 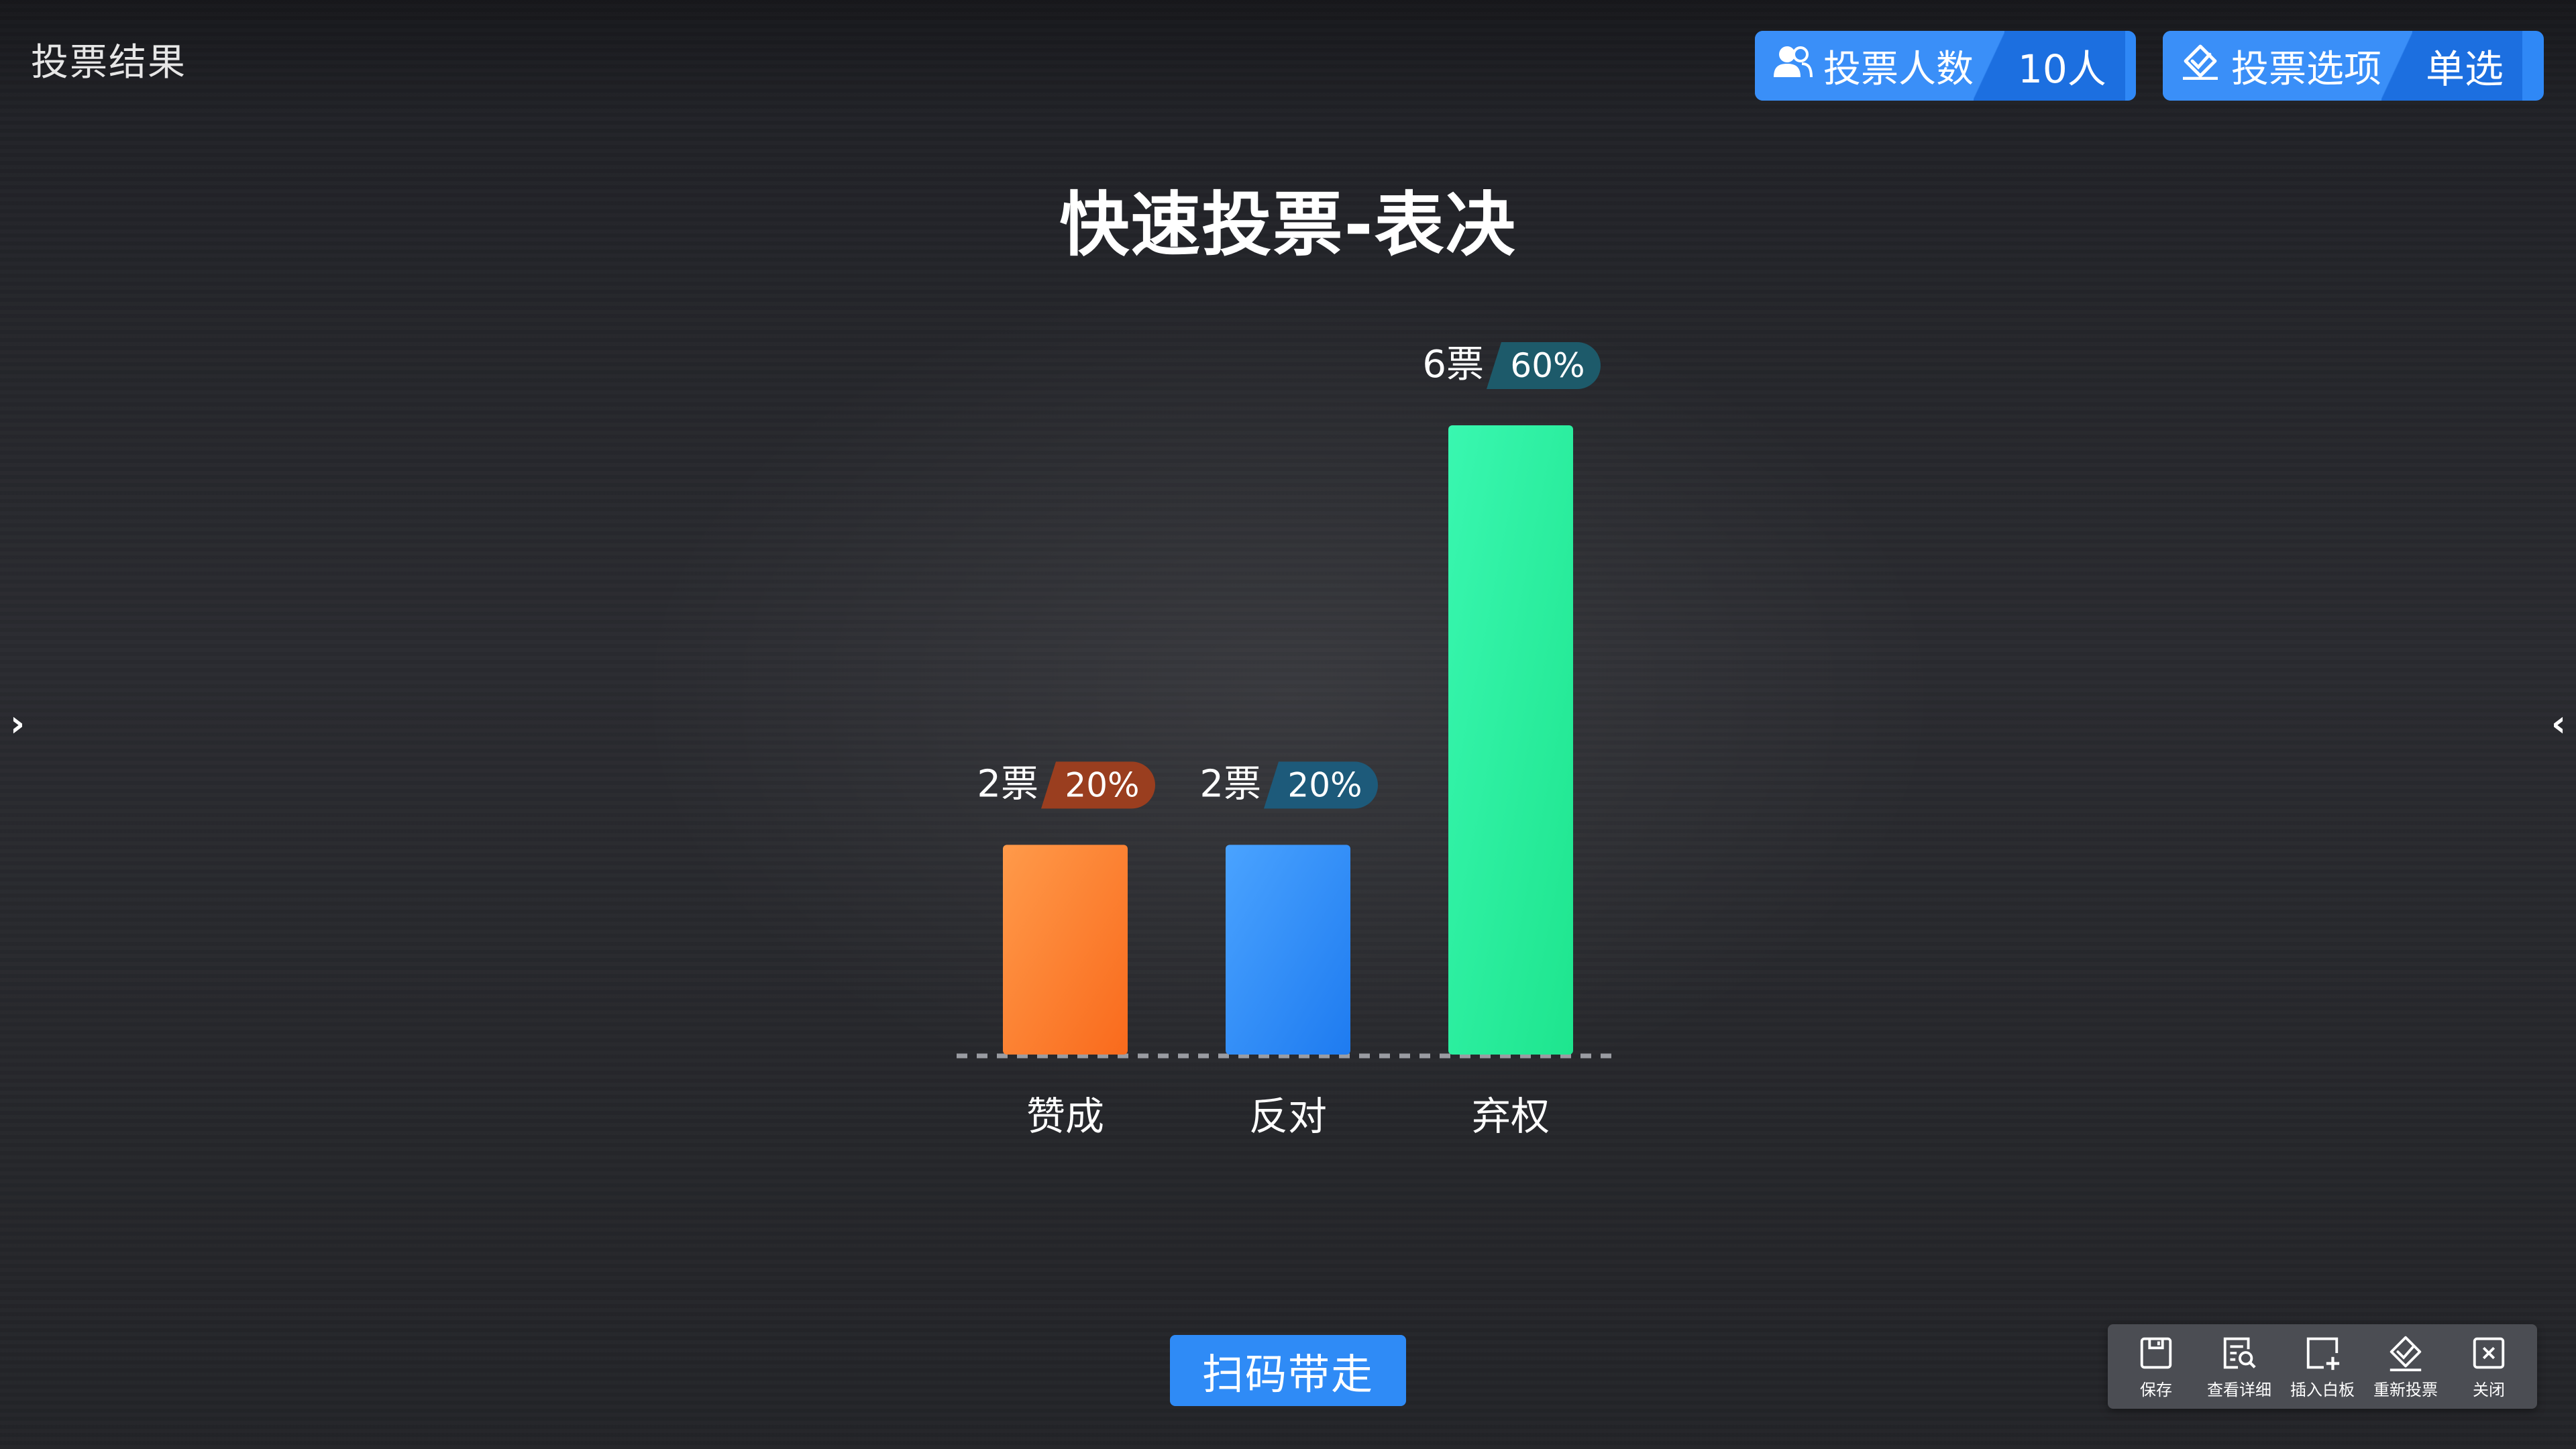 I want to click on vote-option-label-area: 投票选项, so click(x=2272, y=66).